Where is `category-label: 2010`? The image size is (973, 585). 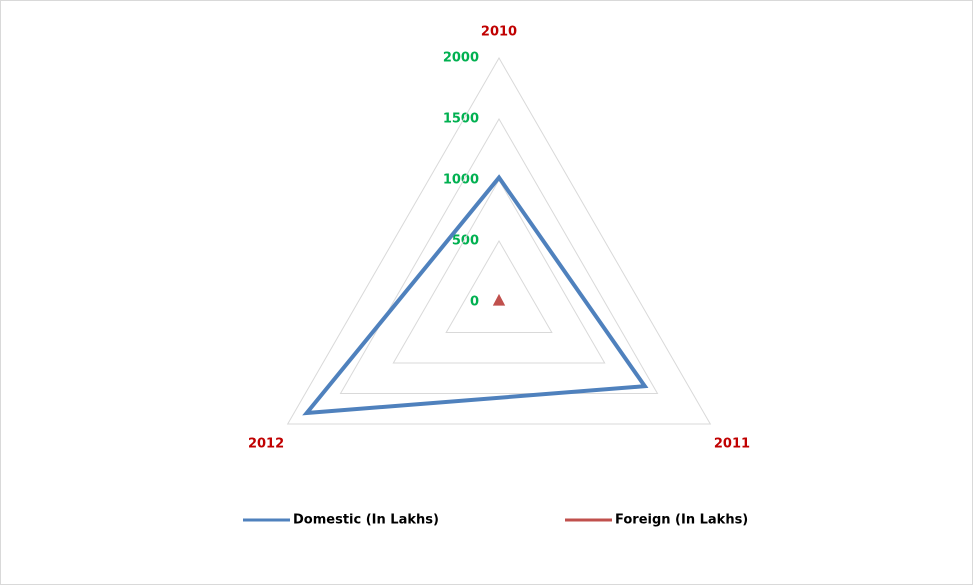 category-label: 2010 is located at coordinates (499, 32).